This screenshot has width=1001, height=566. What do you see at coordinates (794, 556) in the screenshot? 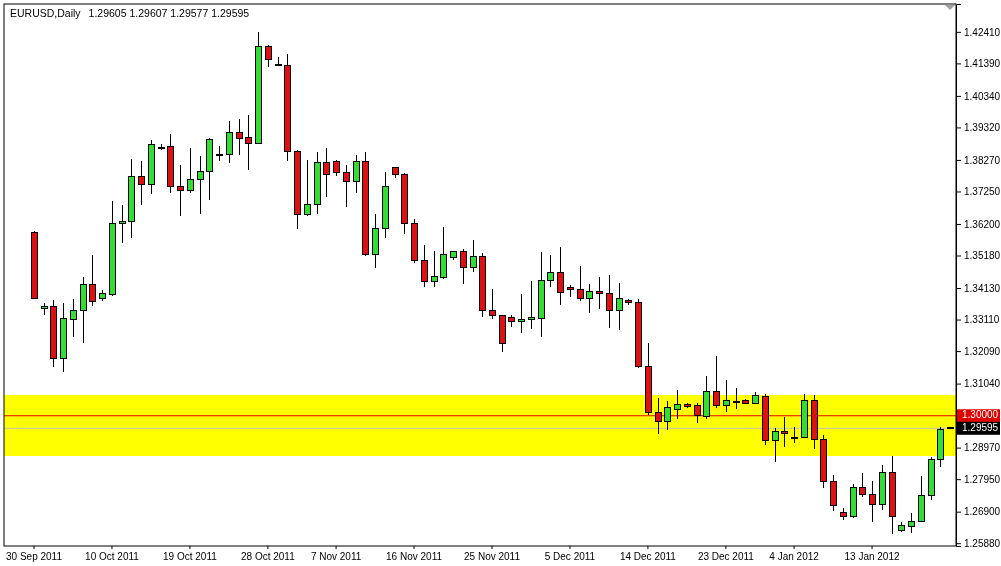
I see `x-tick-label: 4 Jan 2012` at bounding box center [794, 556].